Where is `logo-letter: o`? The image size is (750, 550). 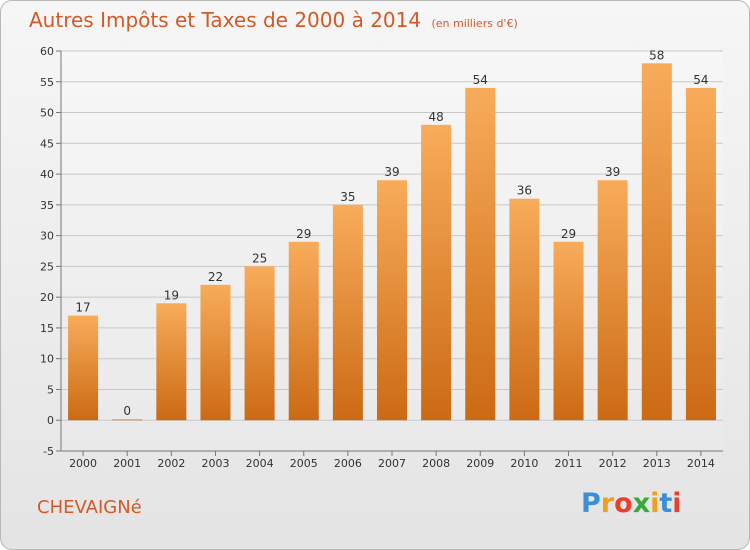
logo-letter: o is located at coordinates (623, 503).